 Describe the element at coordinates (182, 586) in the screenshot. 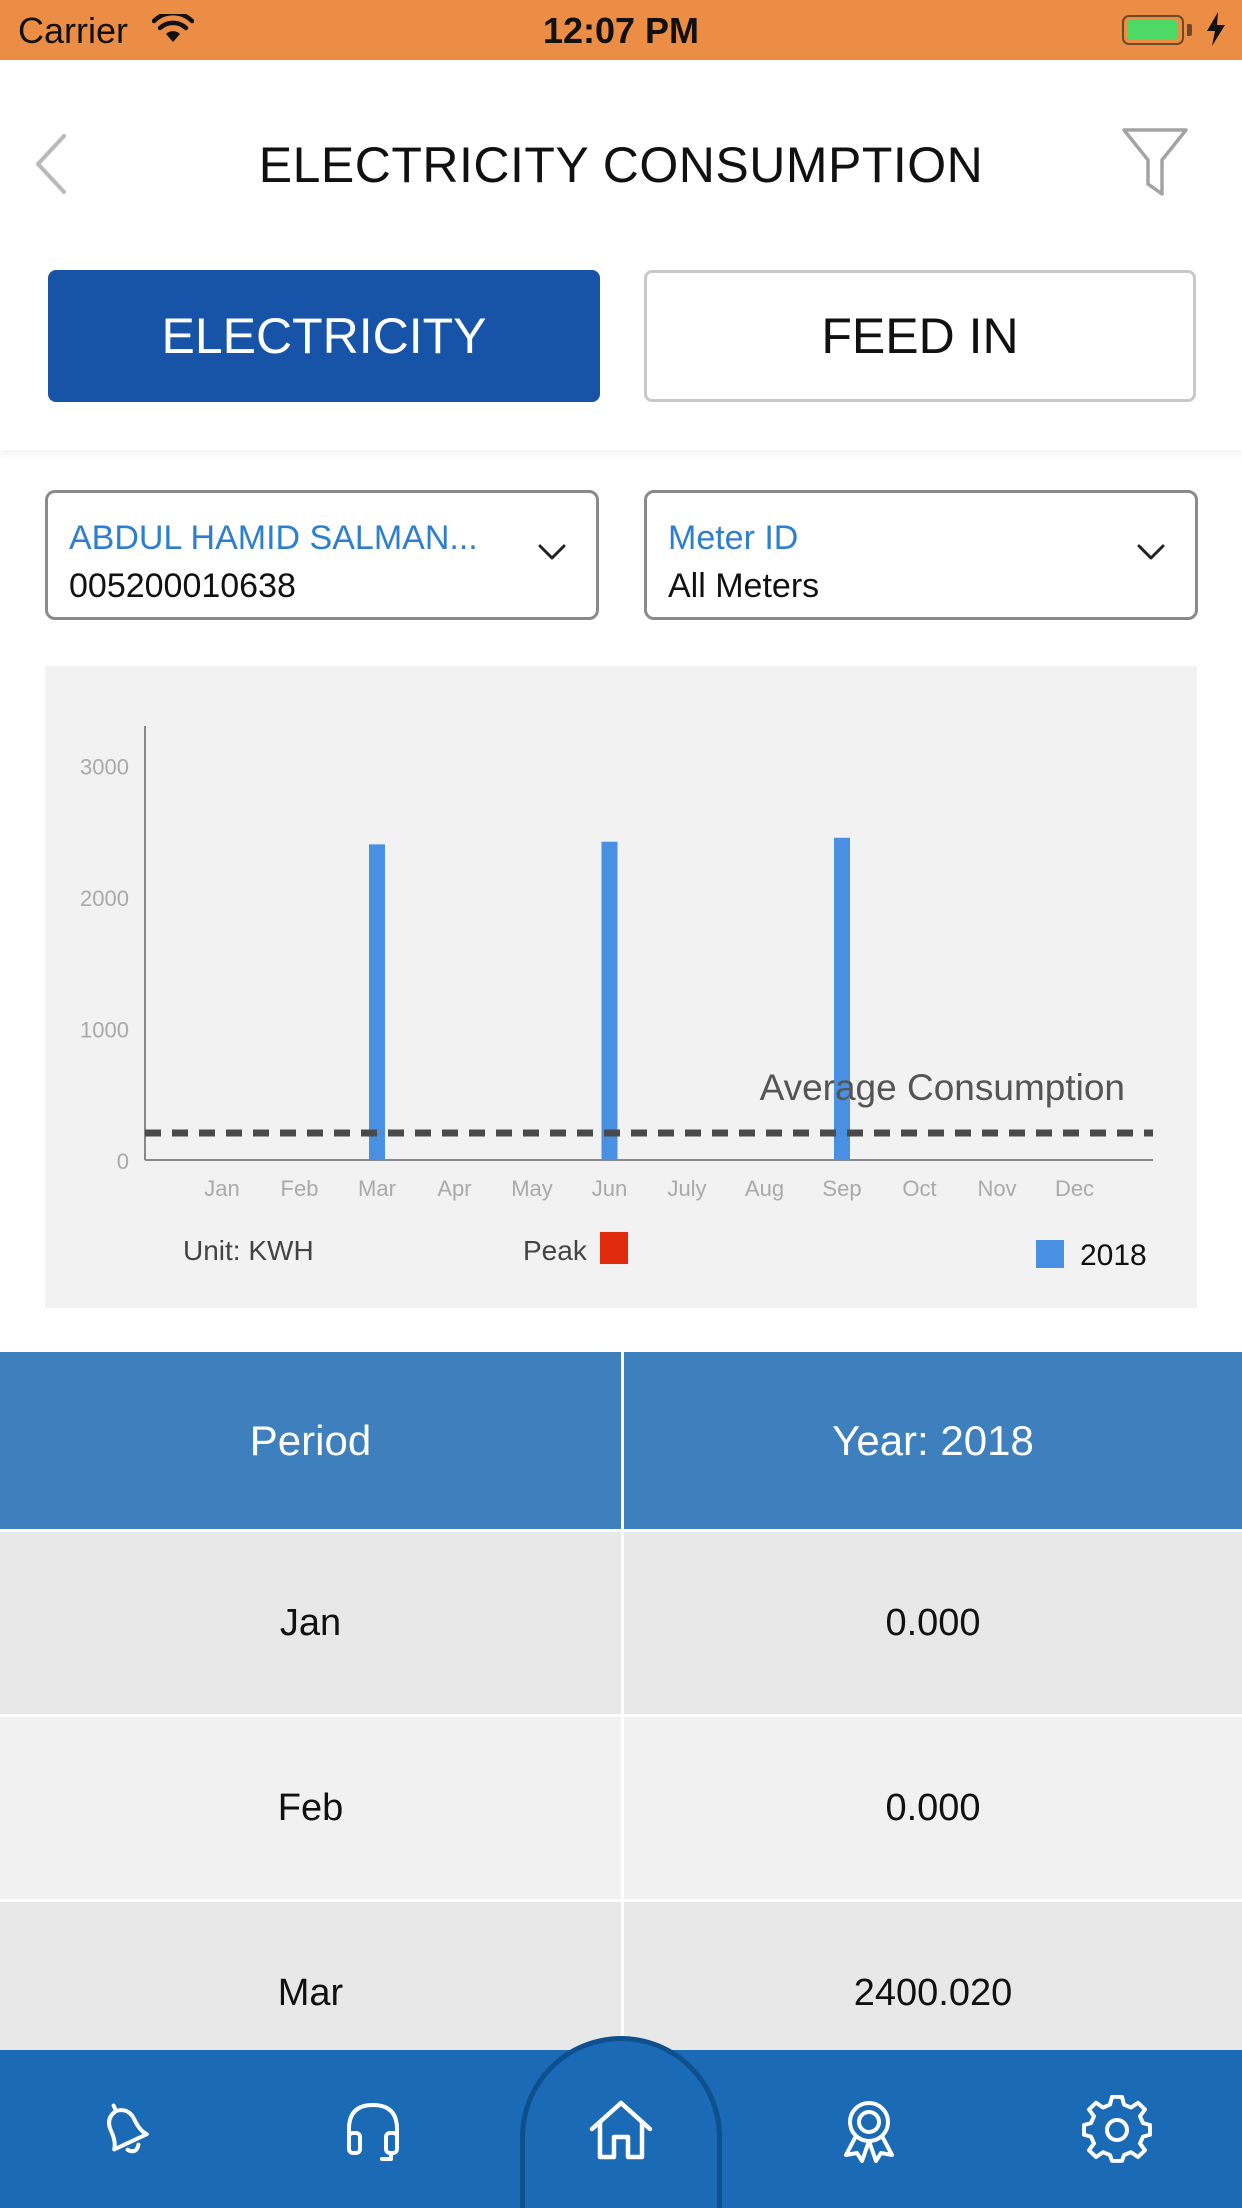

I see `account-number-value: 005200010638` at that location.